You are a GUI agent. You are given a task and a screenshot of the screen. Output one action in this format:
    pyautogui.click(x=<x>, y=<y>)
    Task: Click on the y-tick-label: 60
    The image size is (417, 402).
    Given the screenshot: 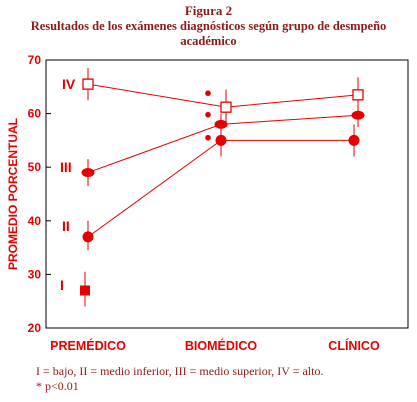 What is the action you would take?
    pyautogui.click(x=35, y=114)
    